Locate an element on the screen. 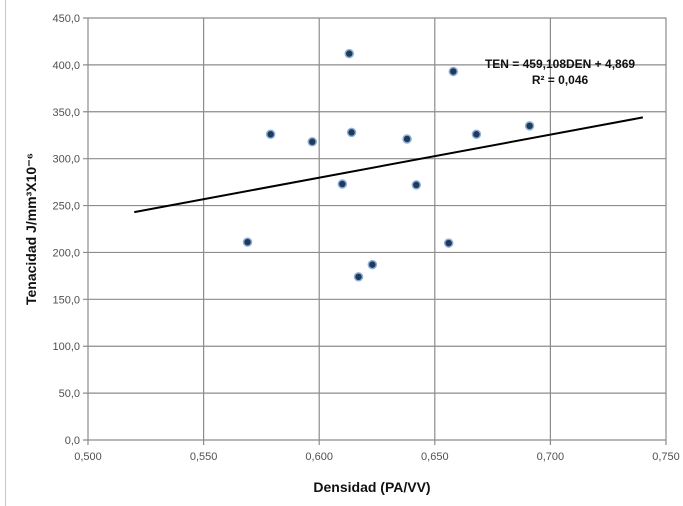 The height and width of the screenshot is (506, 683). y-tick-label: 50,0 is located at coordinates (69, 394).